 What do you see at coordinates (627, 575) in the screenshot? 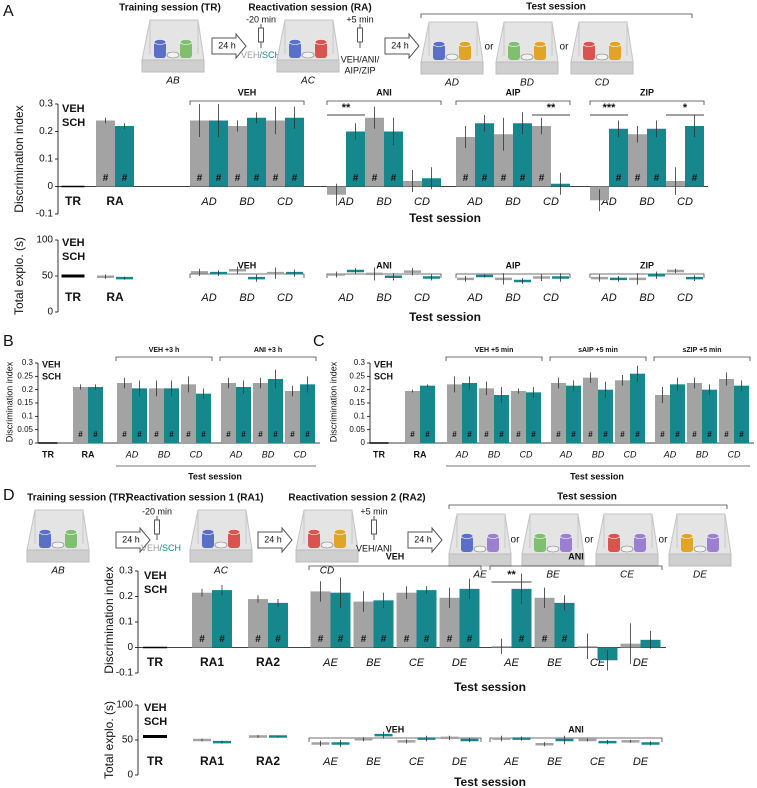
I see `context-label: CE` at bounding box center [627, 575].